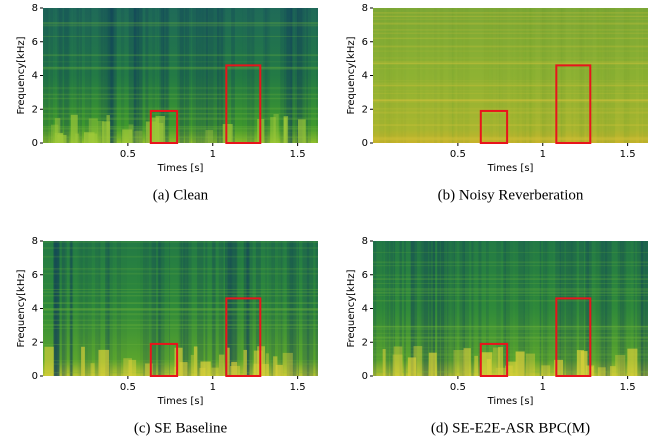 The width and height of the screenshot is (660, 444). What do you see at coordinates (35, 376) in the screenshot?
I see `y-tick-label: 0` at bounding box center [35, 376].